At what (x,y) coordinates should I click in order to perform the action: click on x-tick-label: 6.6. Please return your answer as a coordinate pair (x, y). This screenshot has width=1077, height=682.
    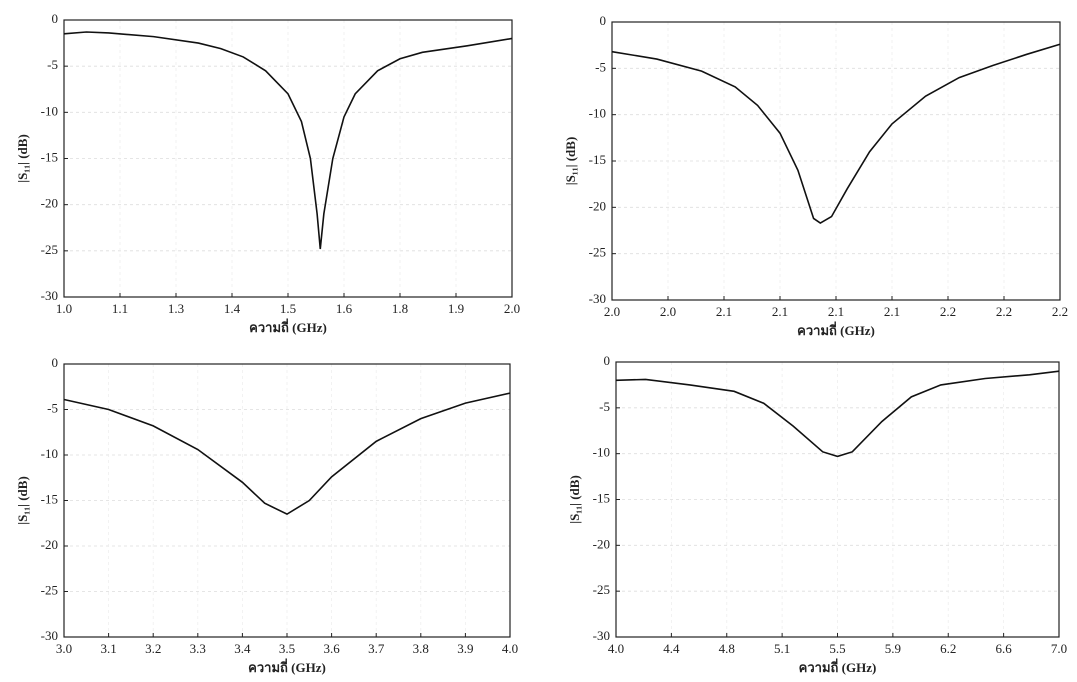
    Looking at the image, I should click on (1004, 648).